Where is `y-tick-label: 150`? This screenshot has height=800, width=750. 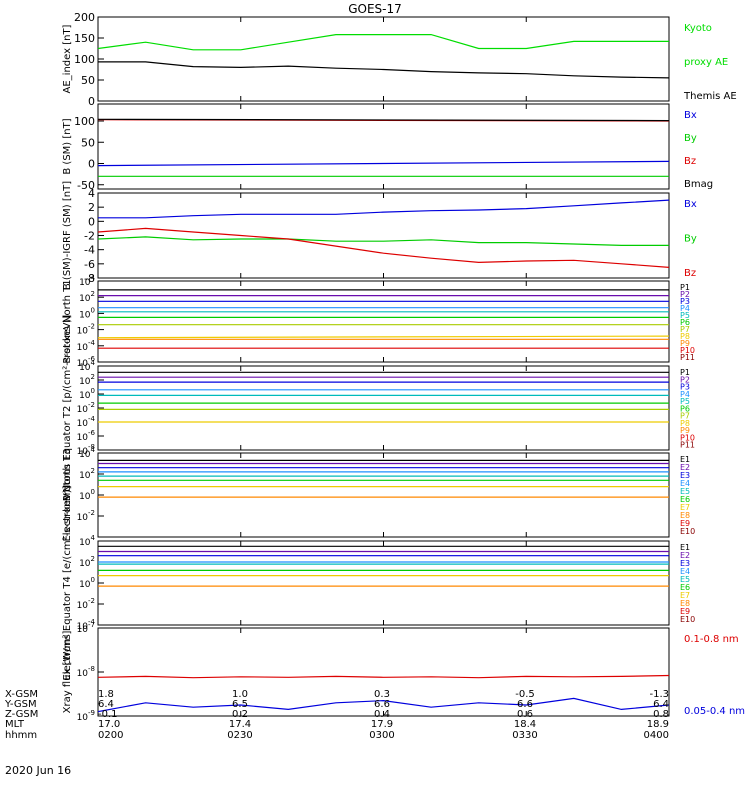
y-tick-label: 150 is located at coordinates (84, 38).